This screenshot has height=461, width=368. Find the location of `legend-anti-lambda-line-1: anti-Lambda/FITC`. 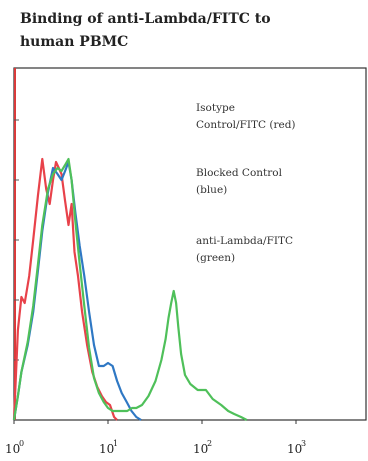

legend-anti-lambda-line-1: anti-Lambda/FITC is located at coordinates (245, 241).